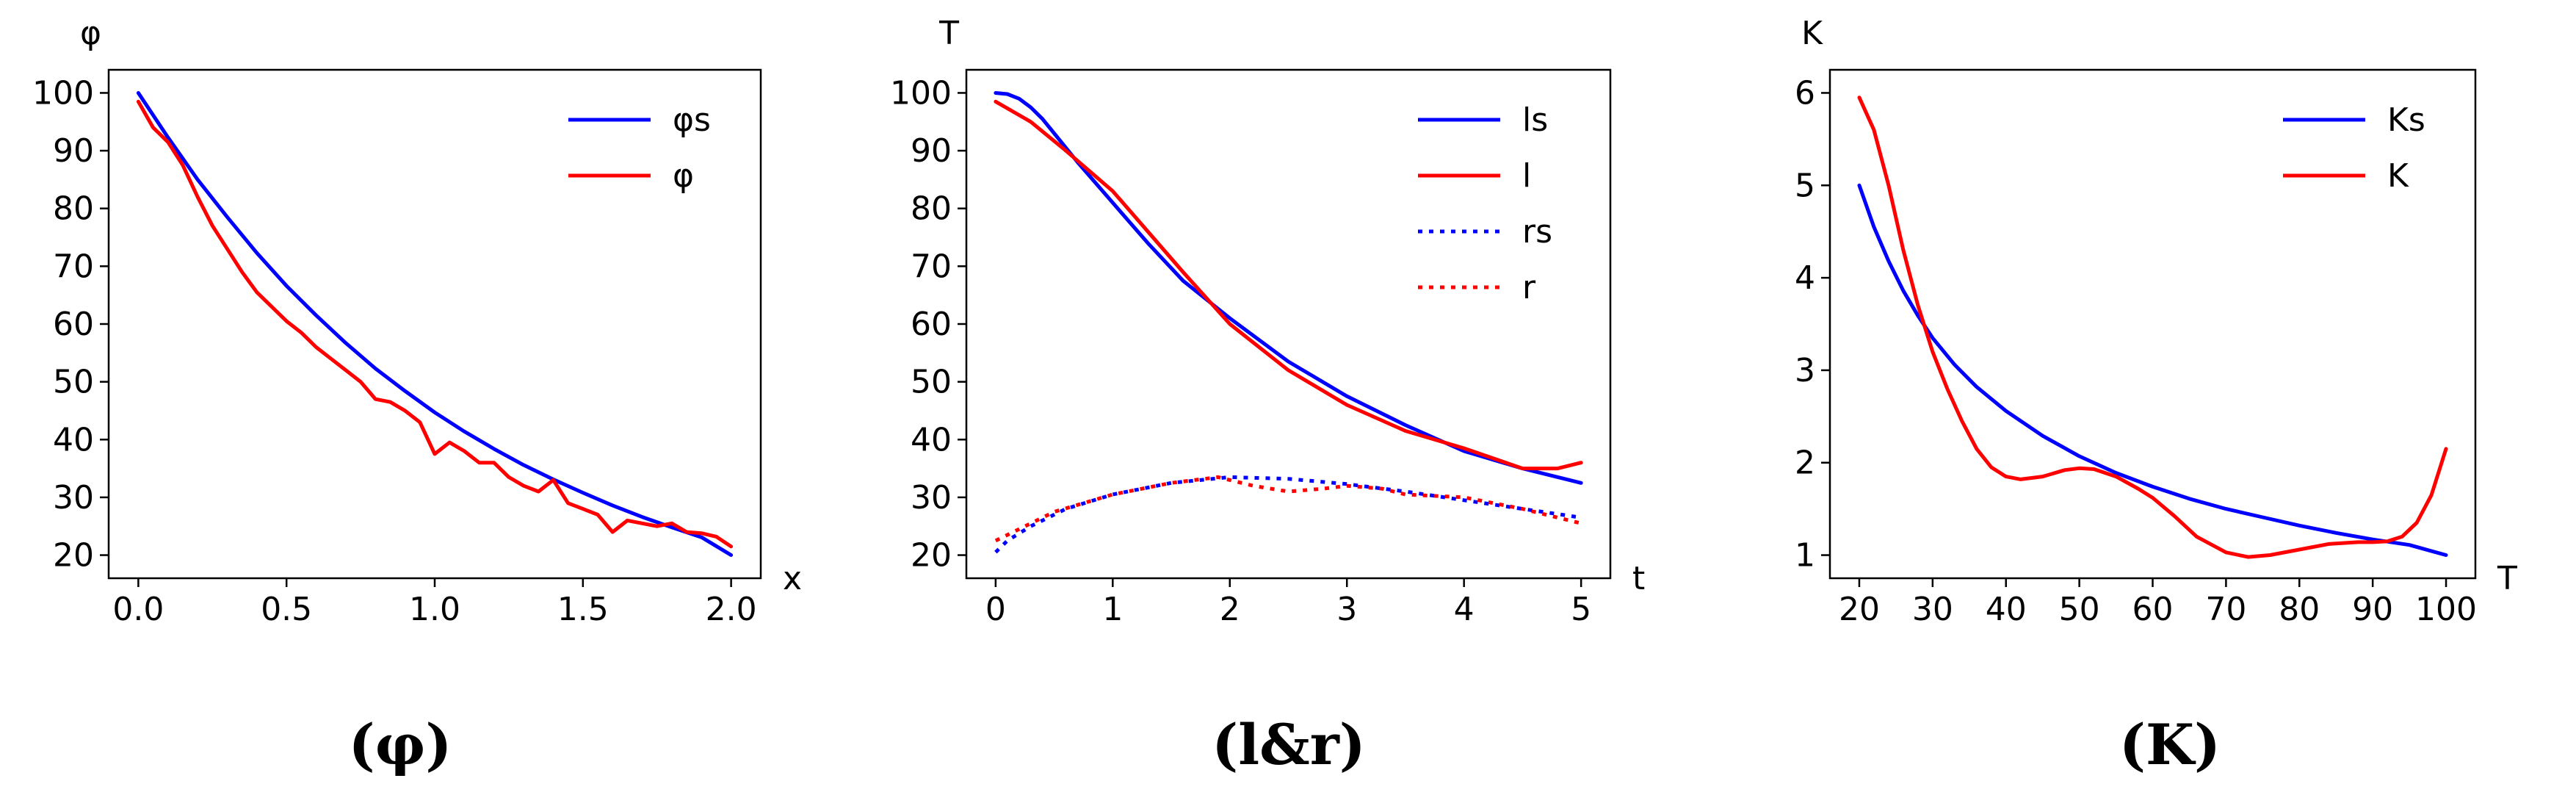 This screenshot has height=806, width=2576. What do you see at coordinates (1638, 578) in the screenshot?
I see `x-axis-label: t` at bounding box center [1638, 578].